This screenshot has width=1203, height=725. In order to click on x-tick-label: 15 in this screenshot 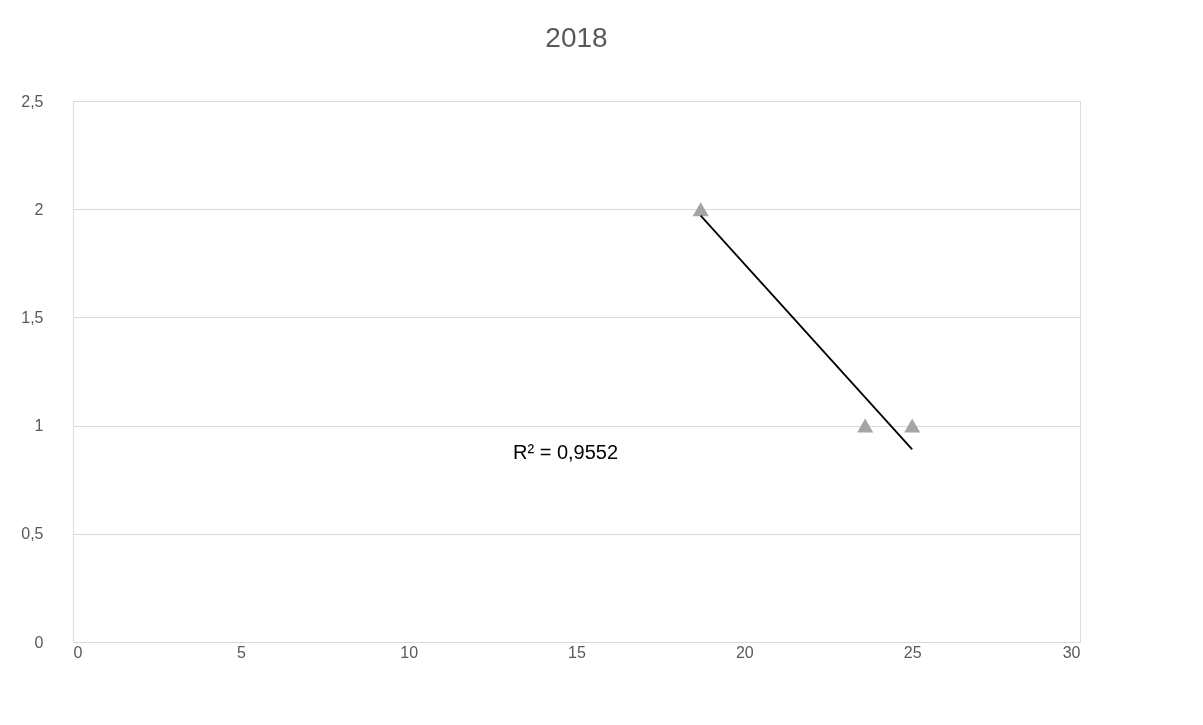, I will do `click(577, 652)`.